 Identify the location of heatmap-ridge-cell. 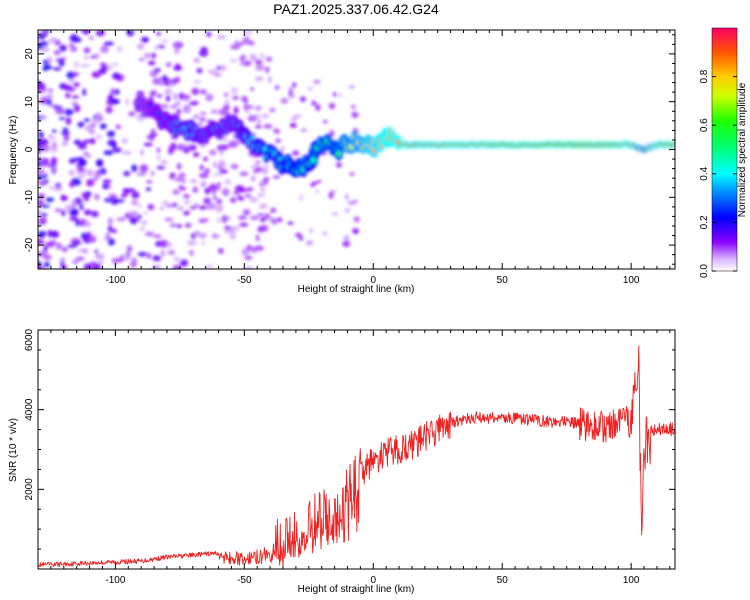
(252, 137).